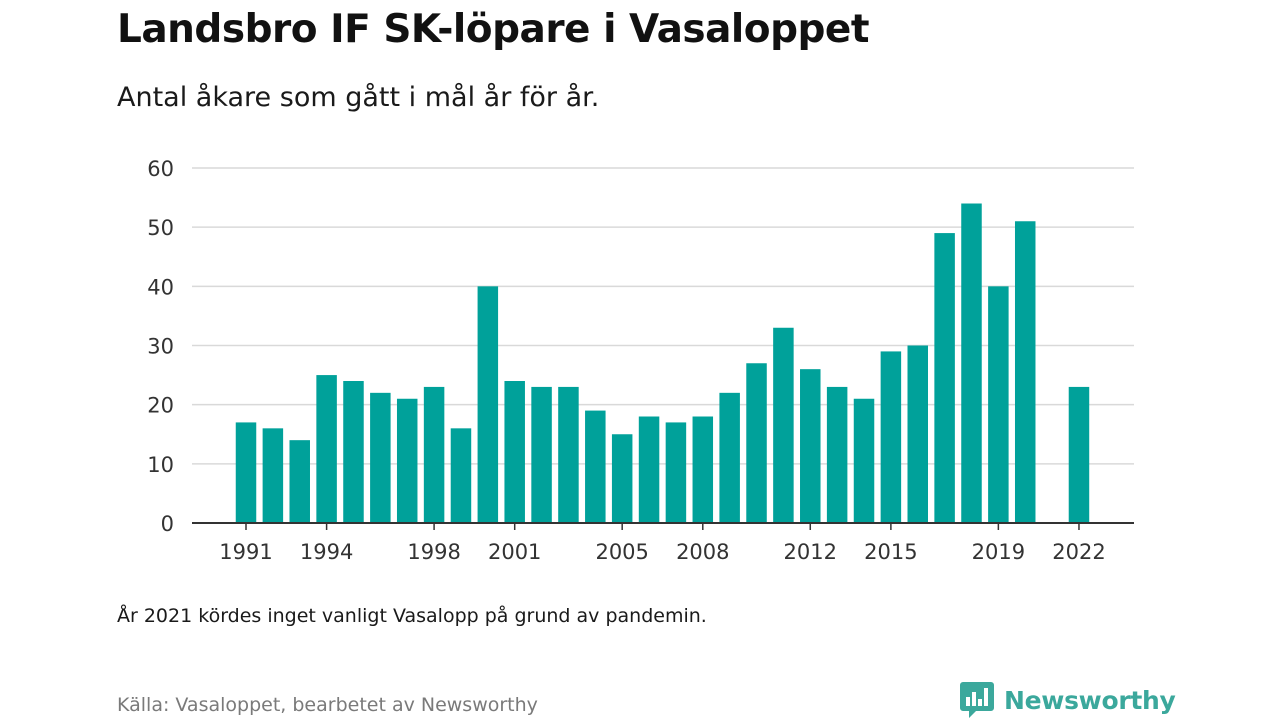 This screenshot has width=1280, height=720. Describe the element at coordinates (1078, 552) in the screenshot. I see `x-tick-label: 2022` at that location.